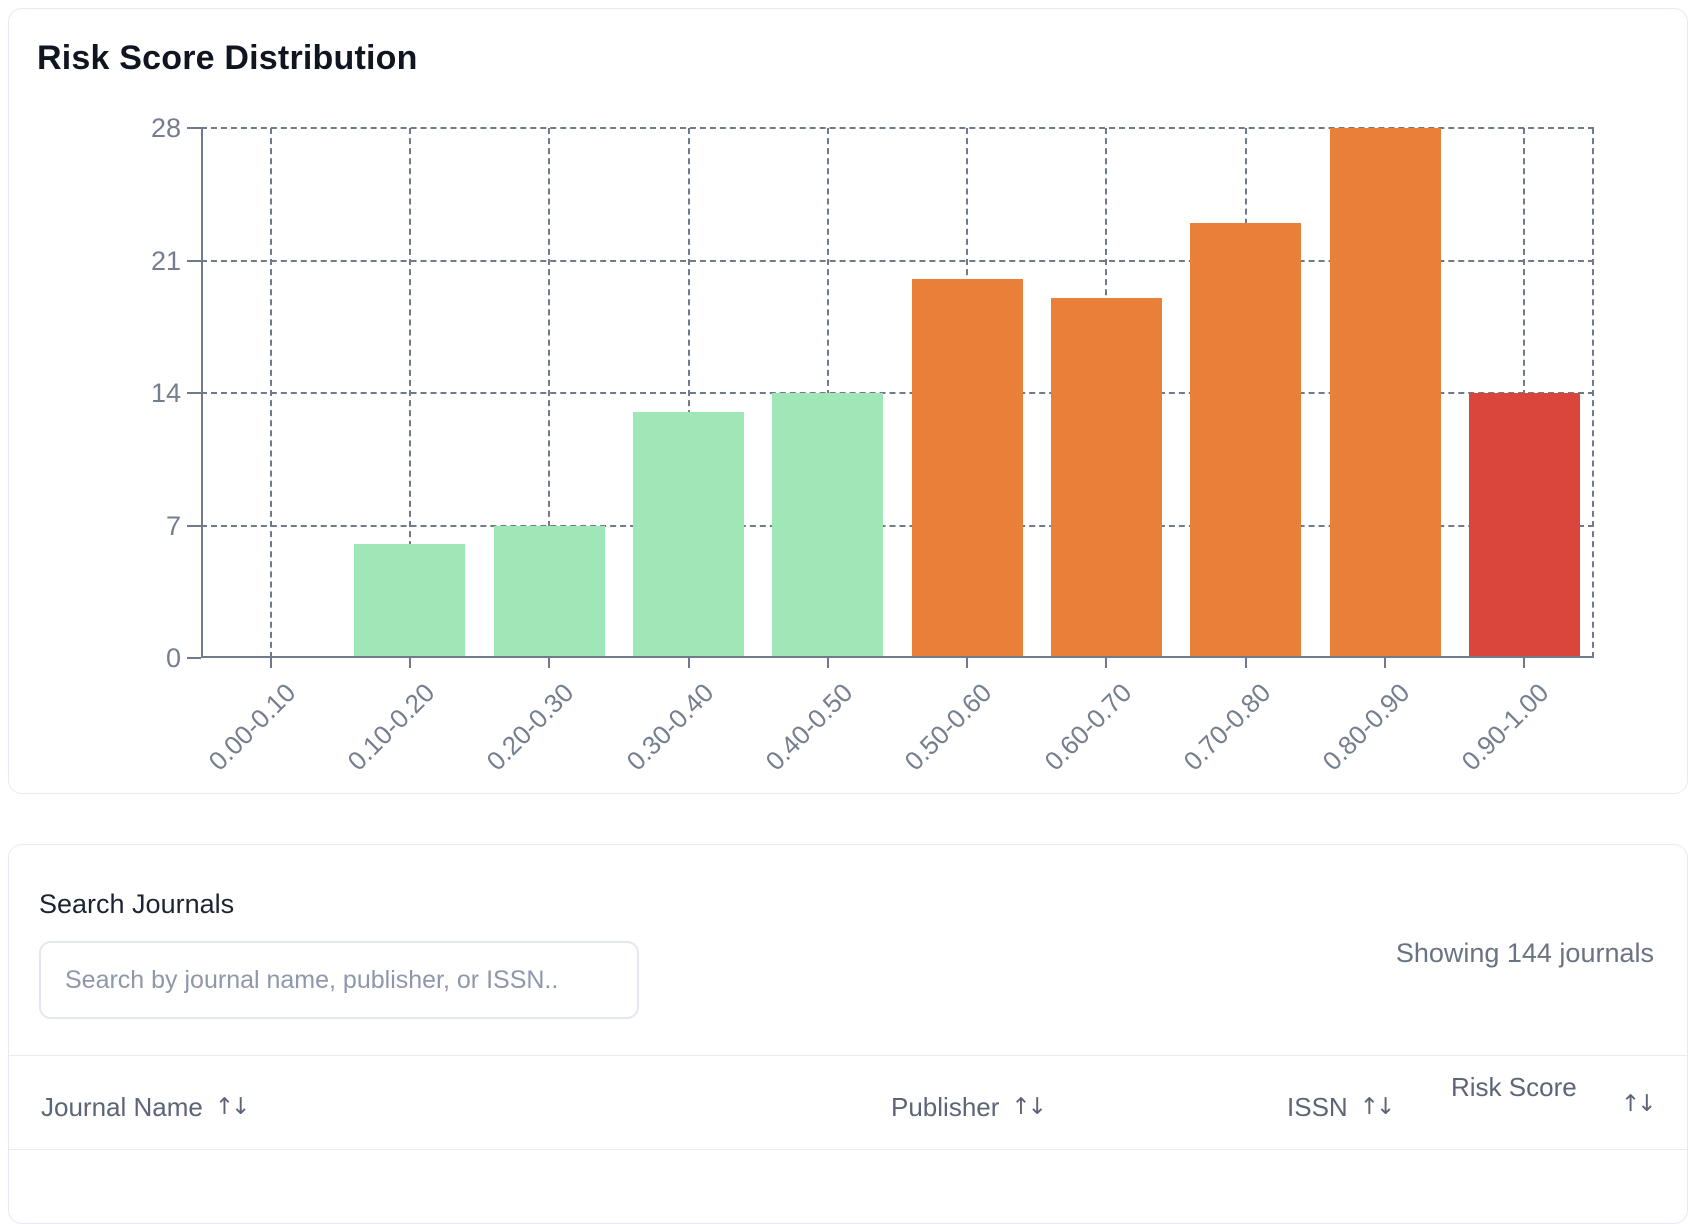 The height and width of the screenshot is (1224, 1700). Describe the element at coordinates (173, 658) in the screenshot. I see `y-tick-label-0: 0` at that location.